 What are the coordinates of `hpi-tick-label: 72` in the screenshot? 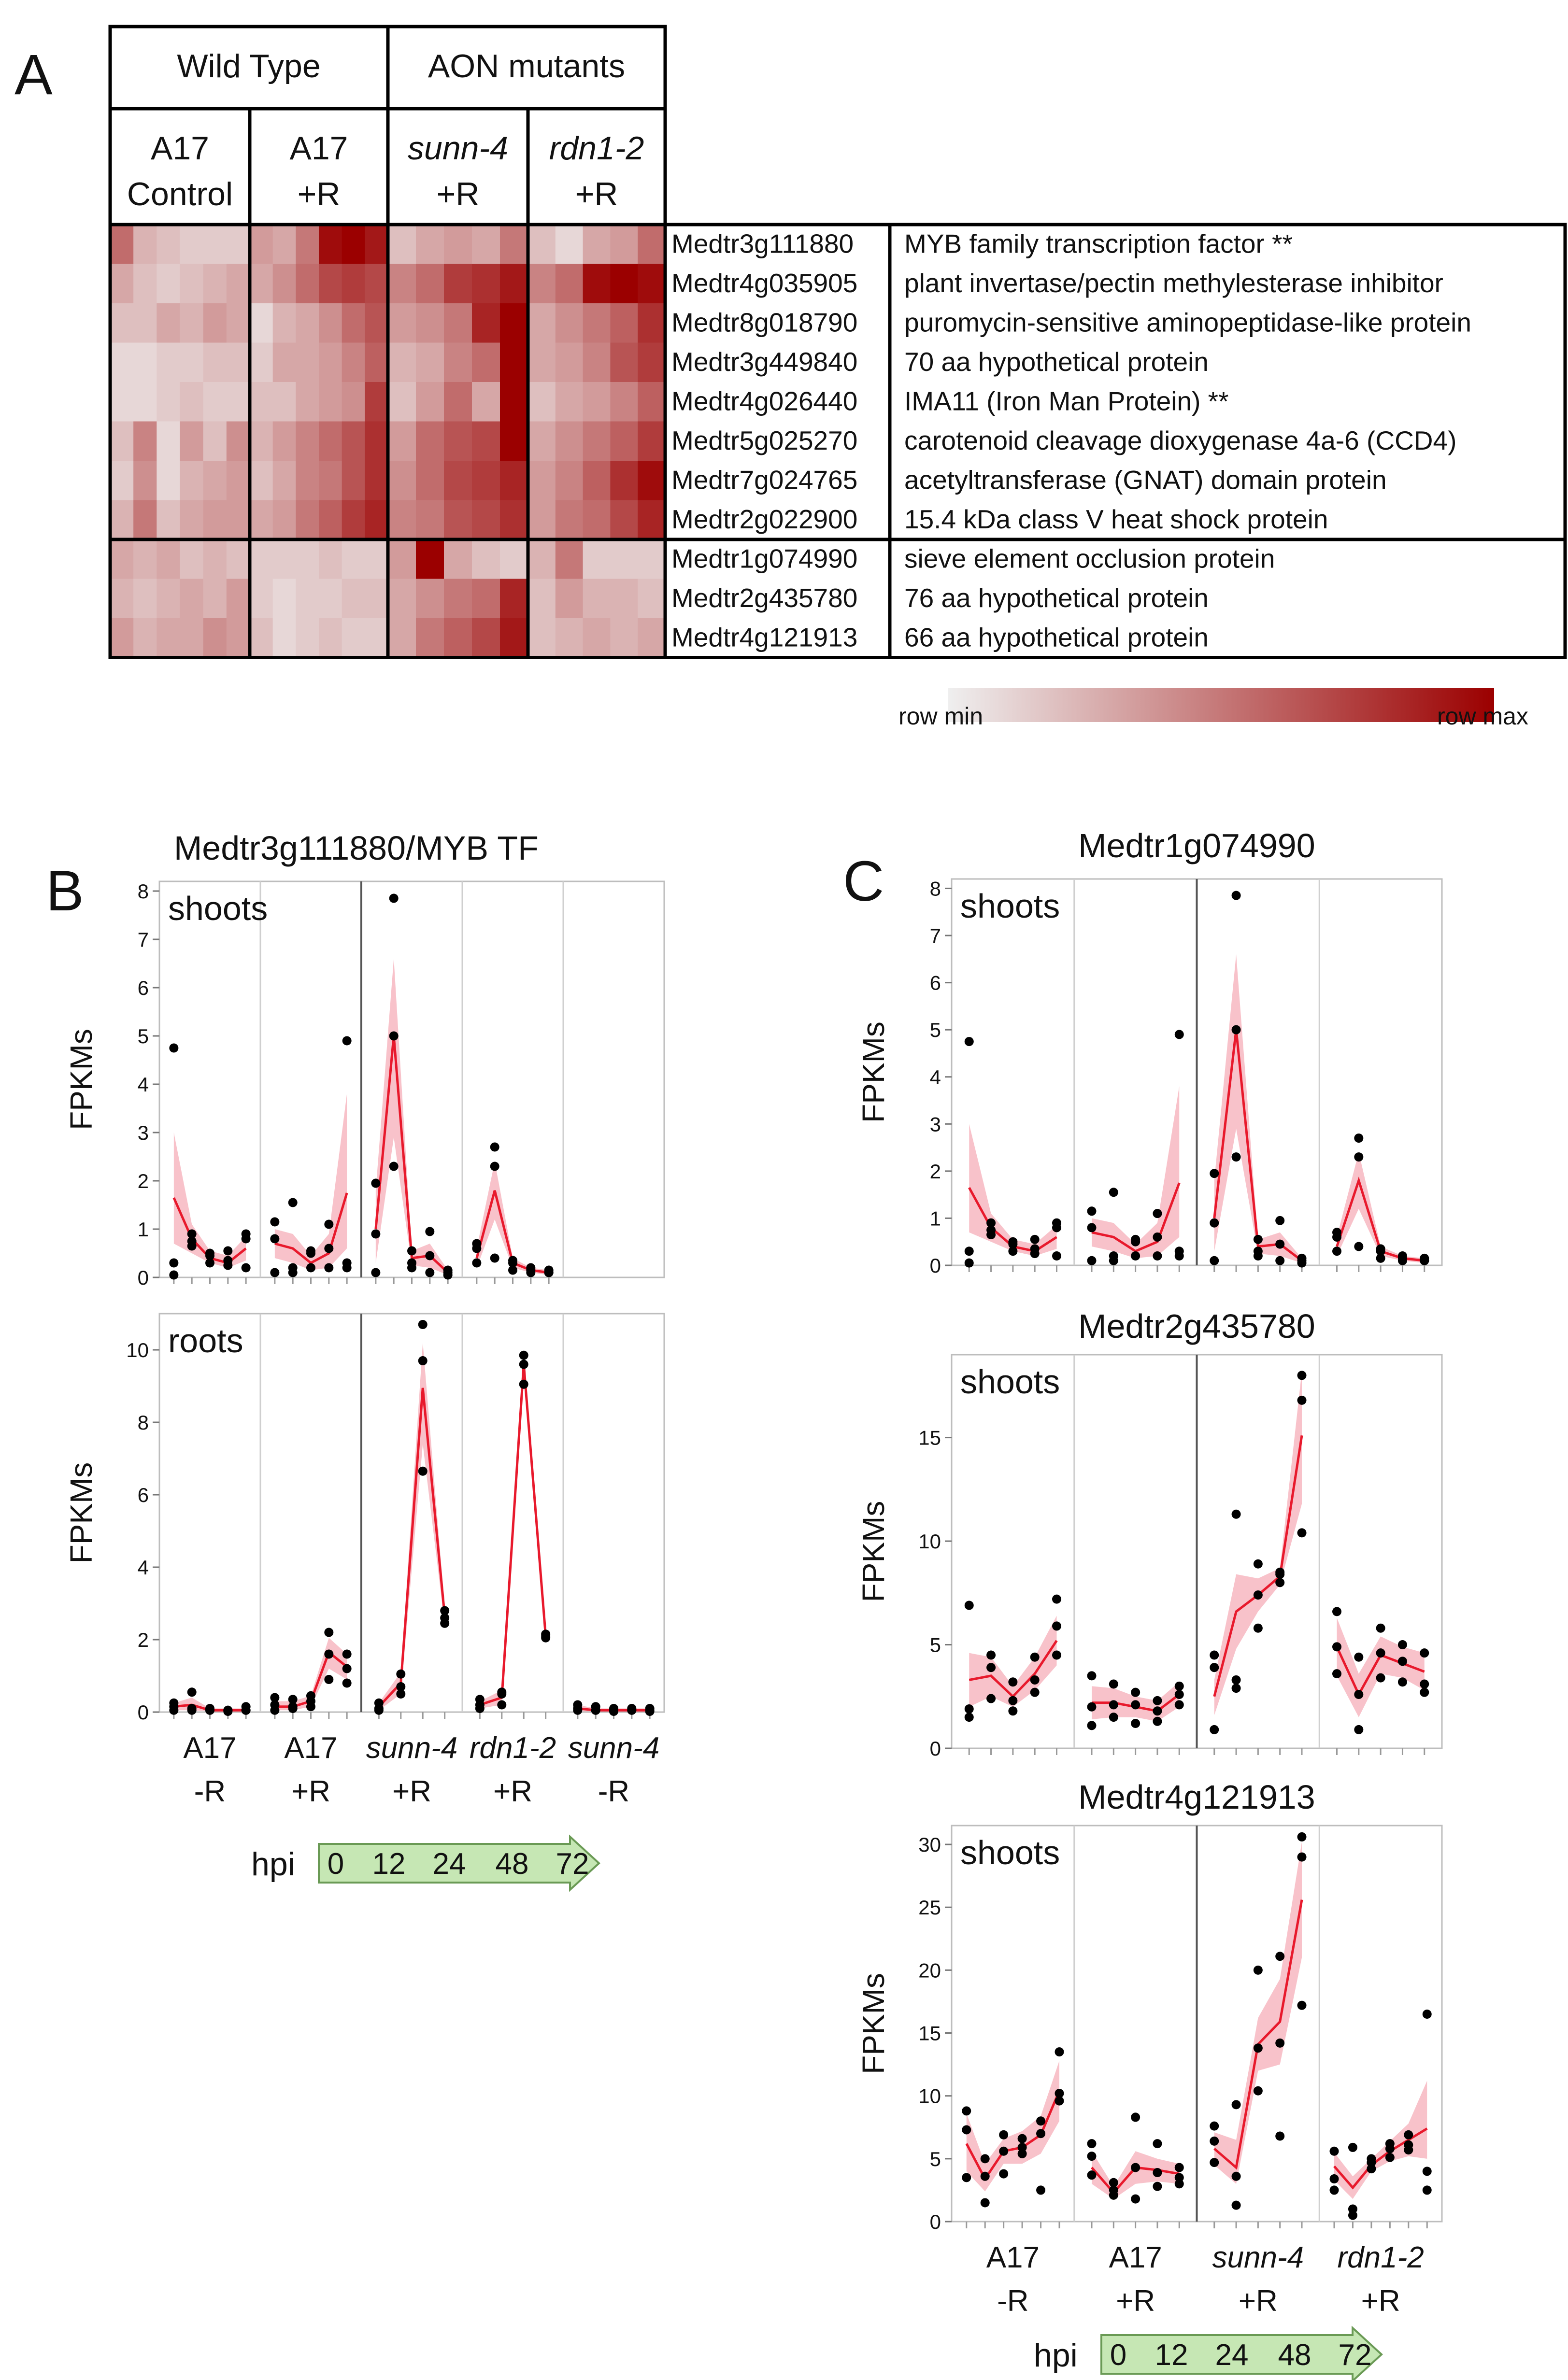 It's located at (572, 1864).